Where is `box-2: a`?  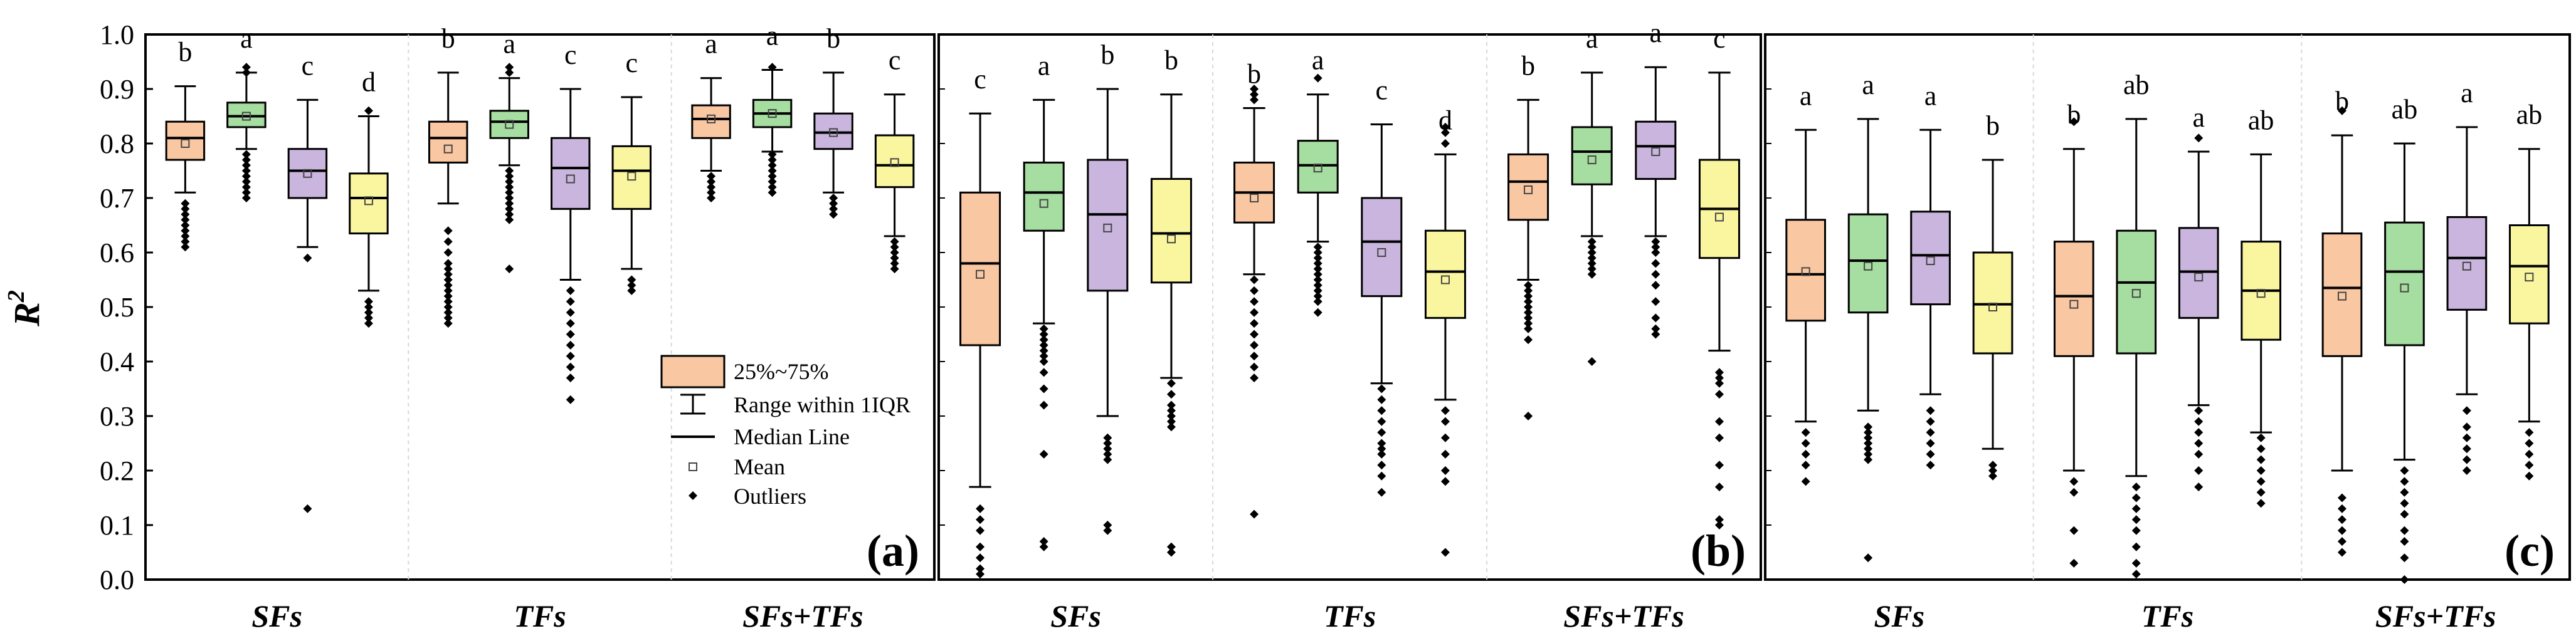
box-2: a is located at coordinates (246, 113).